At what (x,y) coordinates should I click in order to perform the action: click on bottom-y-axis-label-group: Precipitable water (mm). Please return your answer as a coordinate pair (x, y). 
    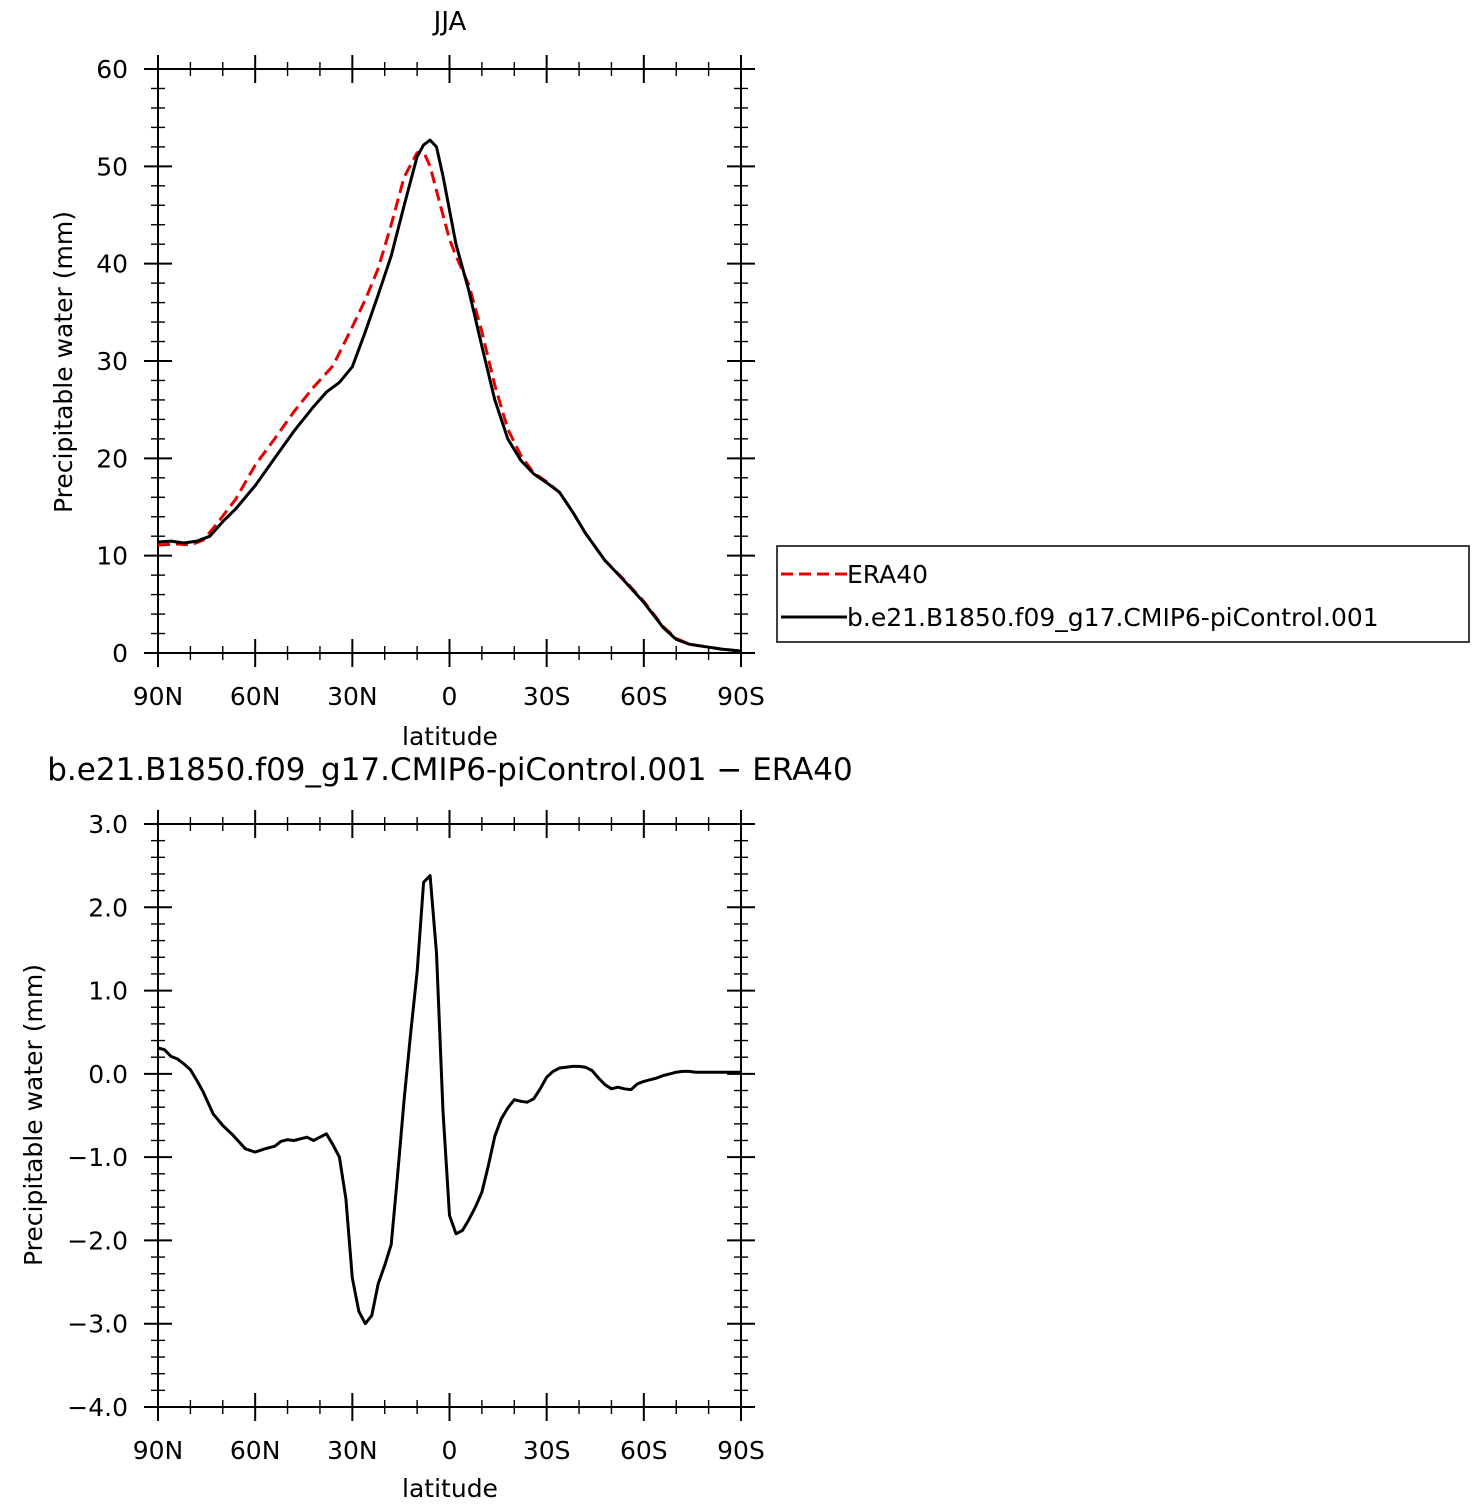
    Looking at the image, I should click on (33, 1115).